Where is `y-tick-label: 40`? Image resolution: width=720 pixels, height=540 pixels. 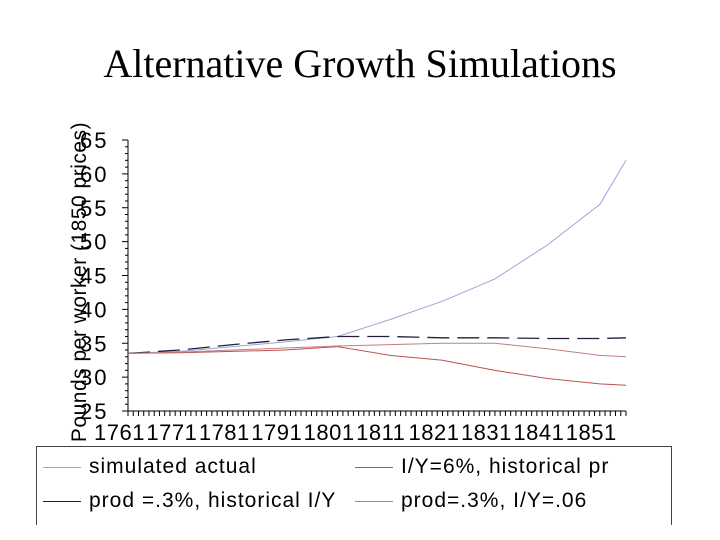
y-tick-label: 40 is located at coordinates (94, 309).